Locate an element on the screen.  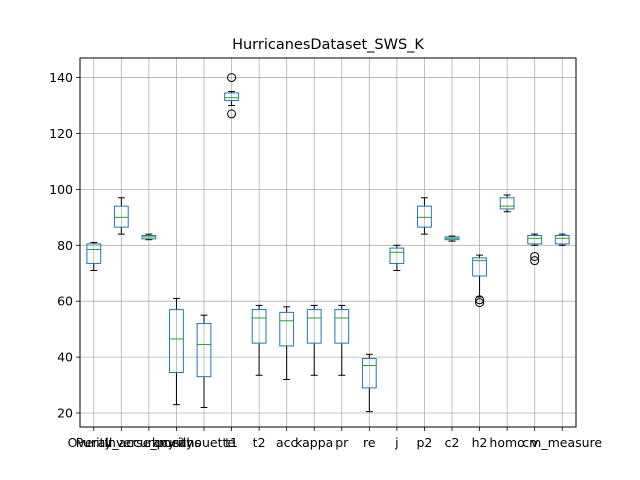
box-kappa is located at coordinates (314, 340).